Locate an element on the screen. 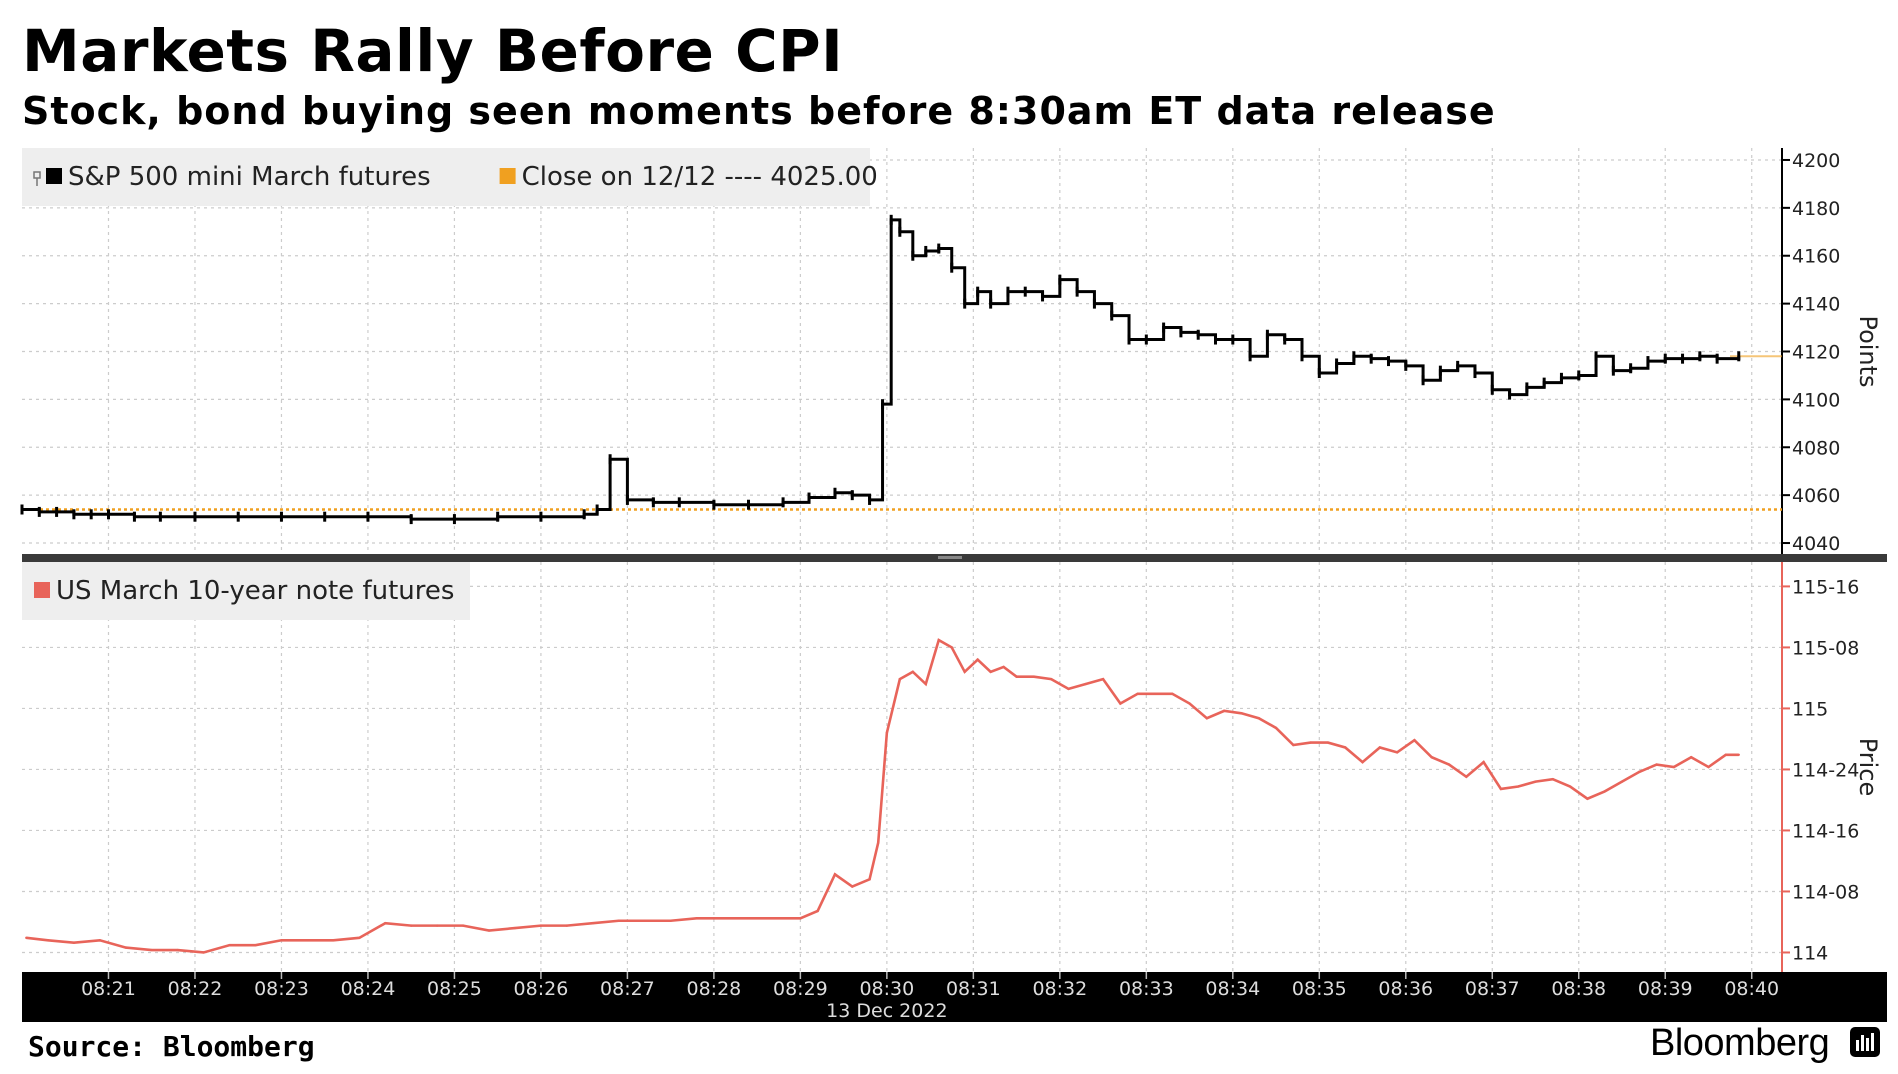 The width and height of the screenshot is (1898, 1074). y-tick-label: 4100 is located at coordinates (1816, 400).